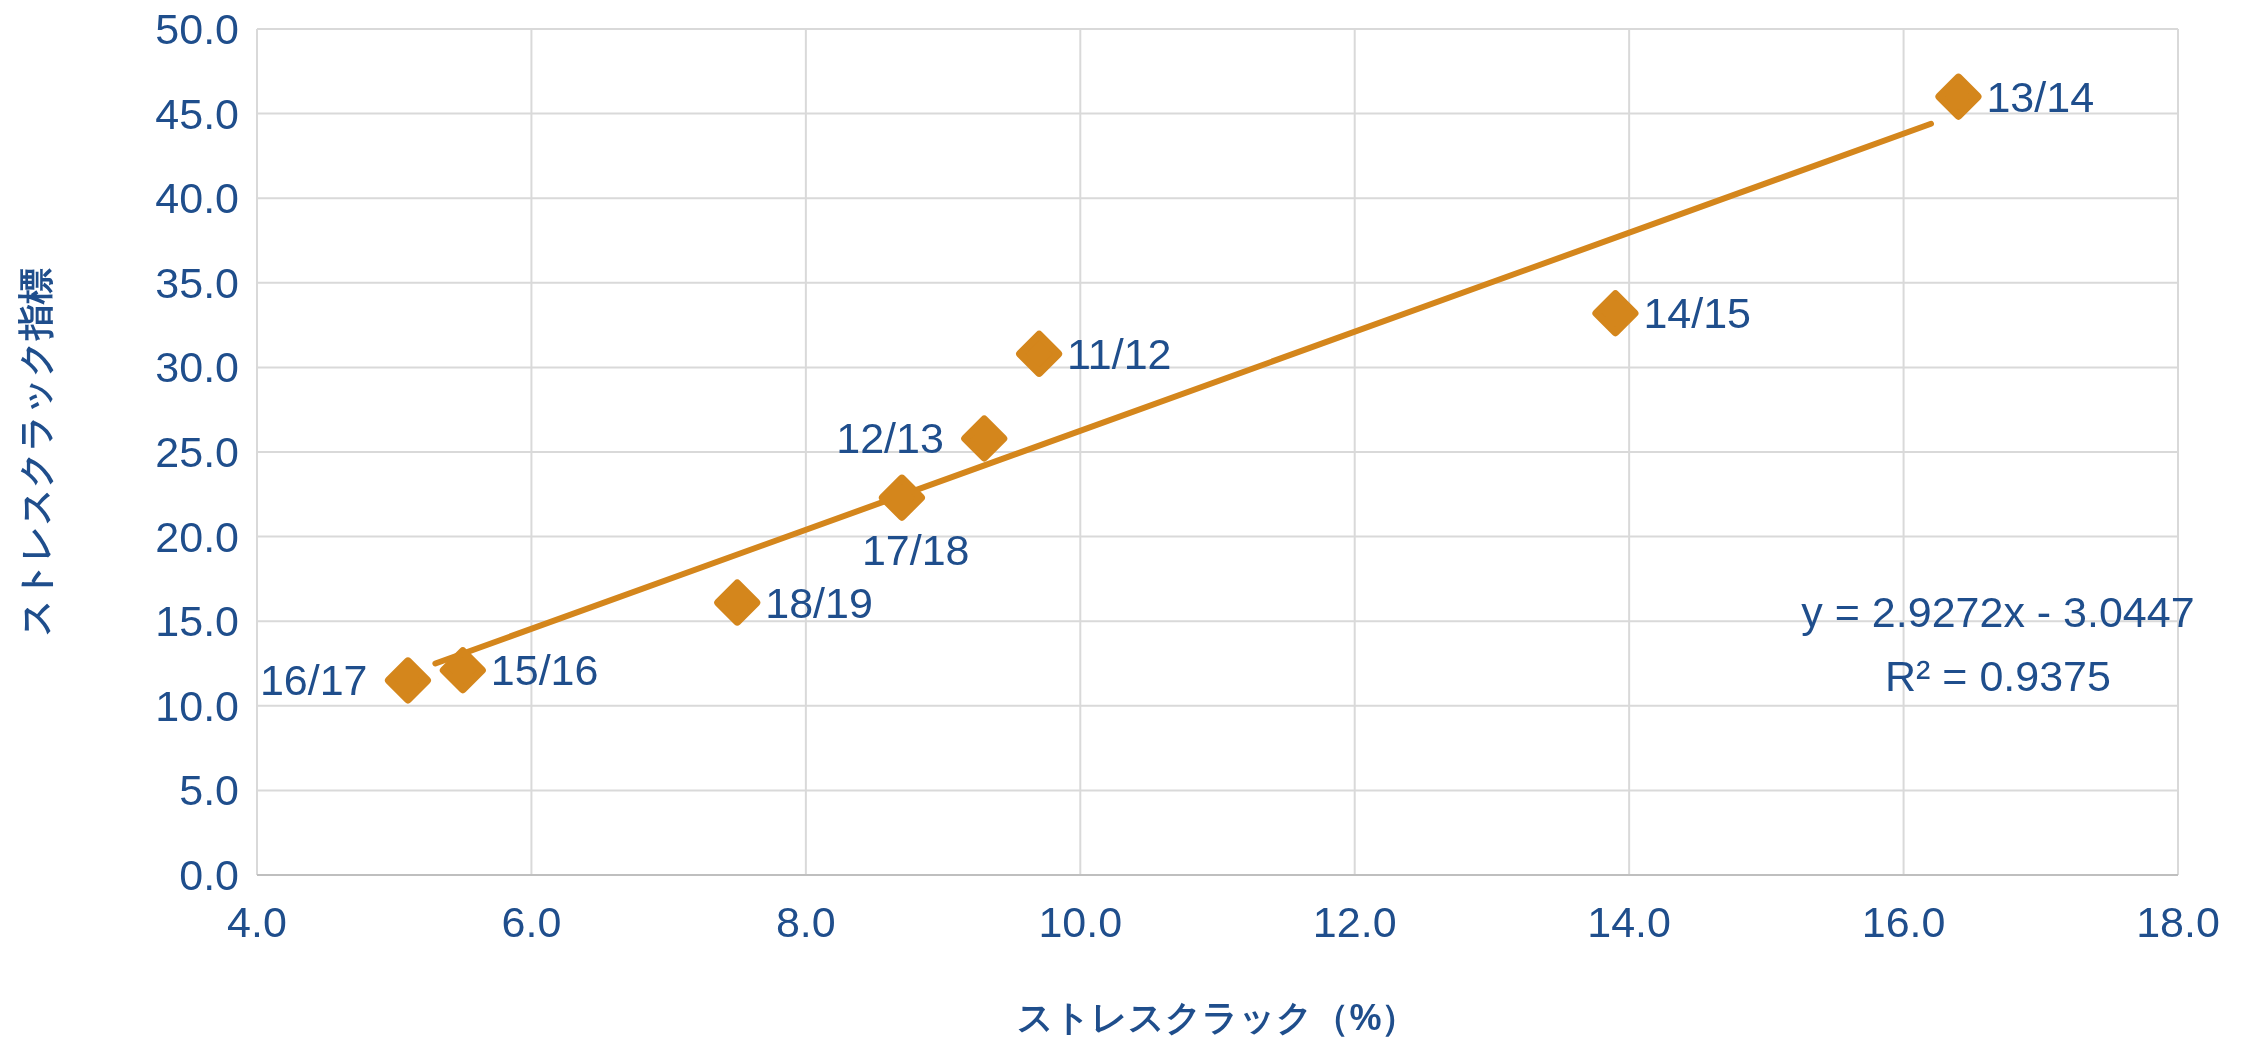 The image size is (2243, 1040). Describe the element at coordinates (1998, 612) in the screenshot. I see `annotation: y = 2.9272x - 3.0447` at that location.